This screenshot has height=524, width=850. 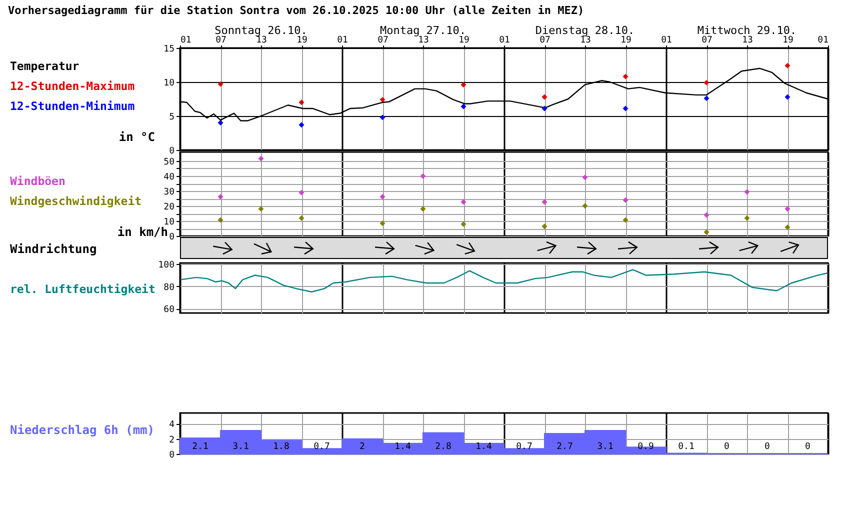 I want to click on y-axis-title: in km/h, so click(x=142, y=232).